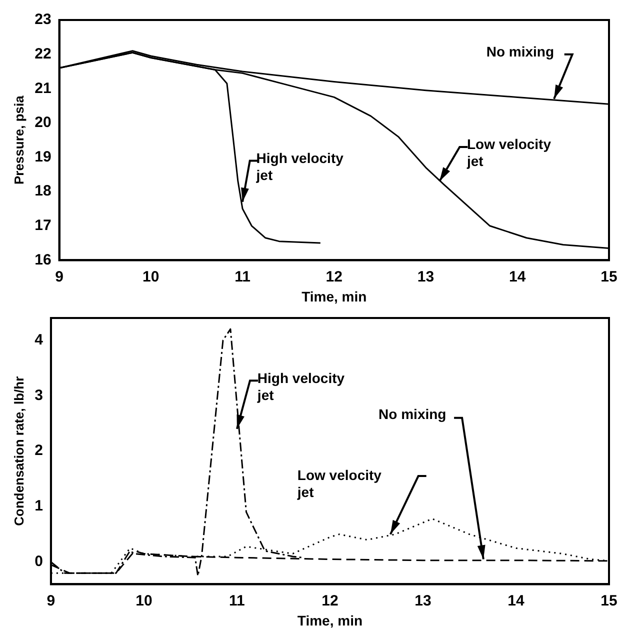 This screenshot has height=642, width=633. I want to click on series-label: Low velocity jet, so click(509, 153).